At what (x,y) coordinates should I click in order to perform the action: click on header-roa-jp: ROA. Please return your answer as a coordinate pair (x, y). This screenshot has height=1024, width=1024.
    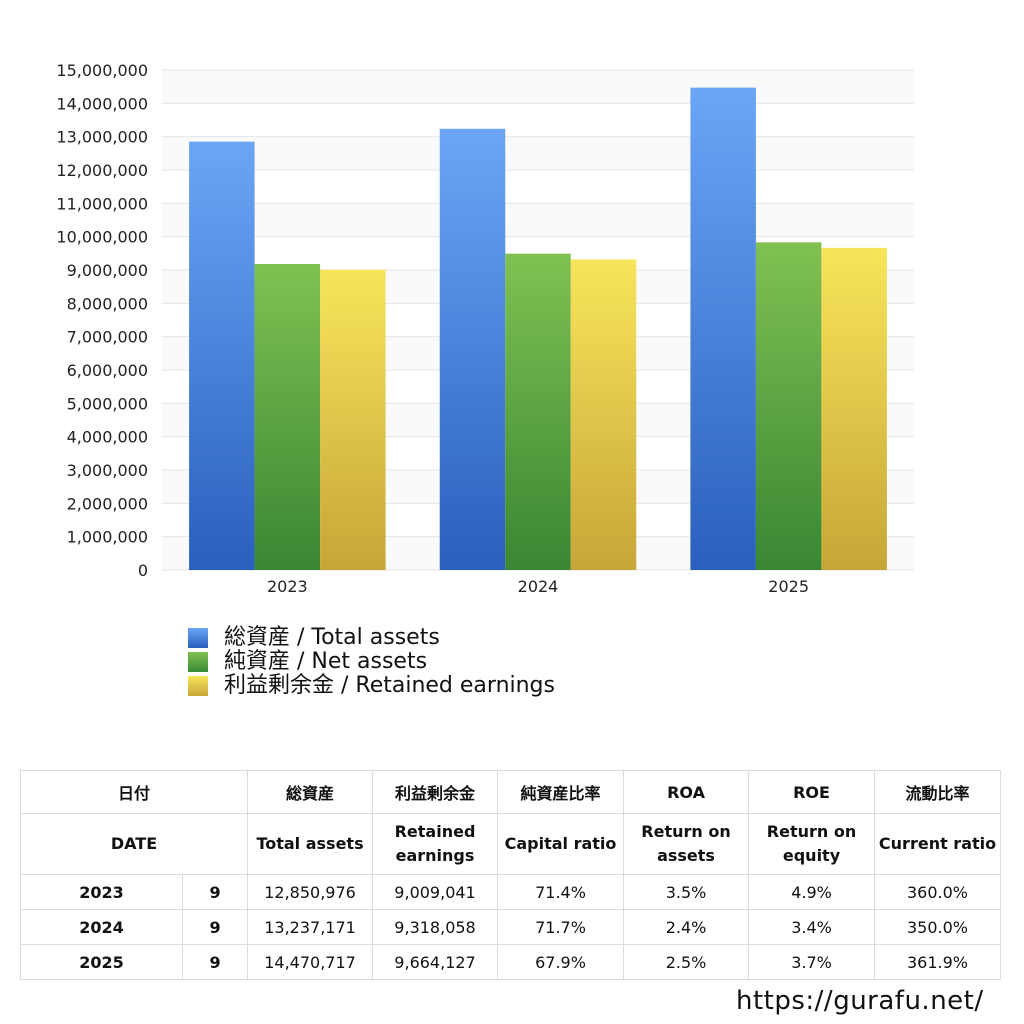
    Looking at the image, I should click on (686, 792).